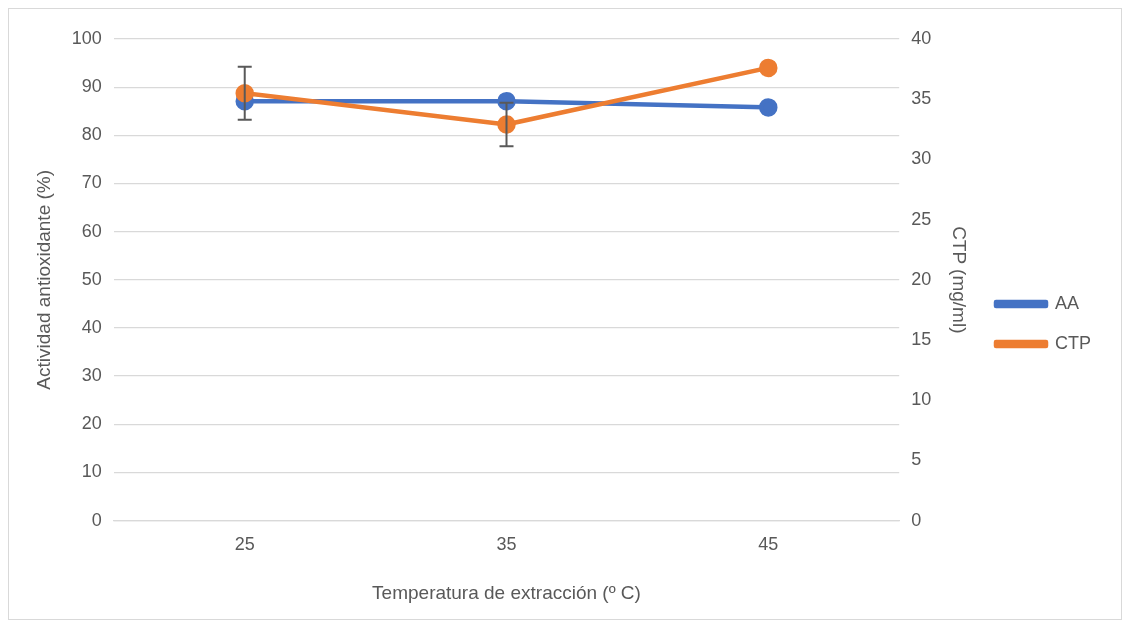 This screenshot has height=627, width=1130. I want to click on x-tick-label: 35, so click(506, 544).